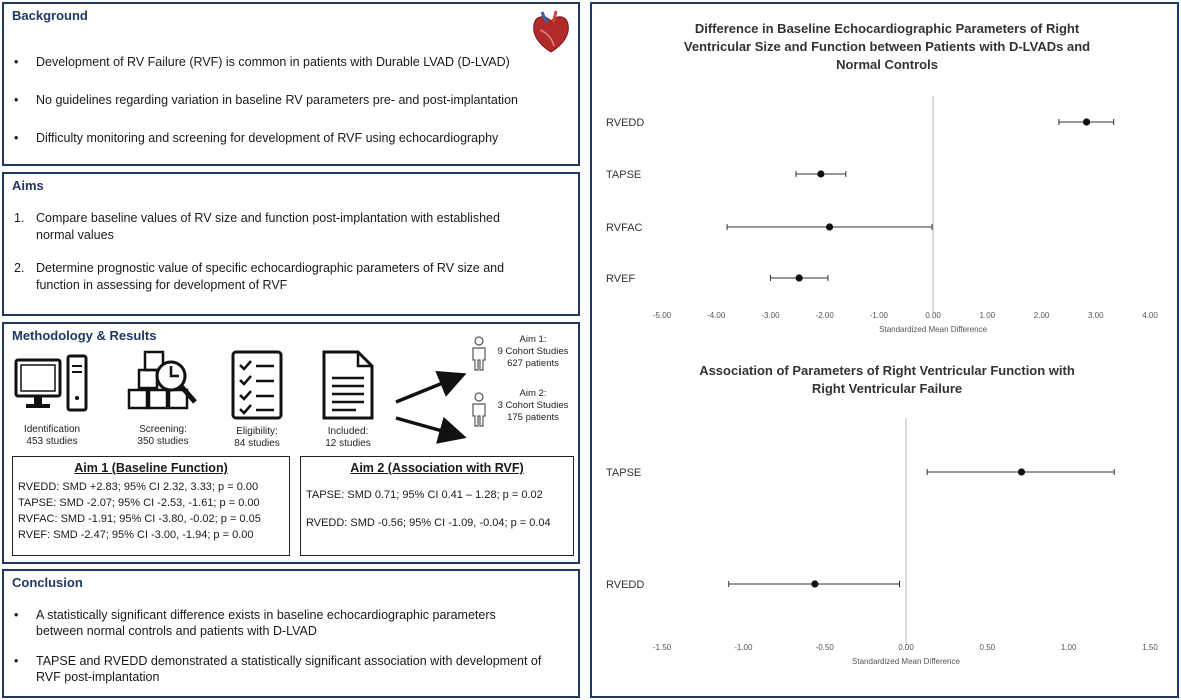 This screenshot has width=1181, height=700. I want to click on step-eligibility: Eligibility: 84 studies, so click(257, 399).